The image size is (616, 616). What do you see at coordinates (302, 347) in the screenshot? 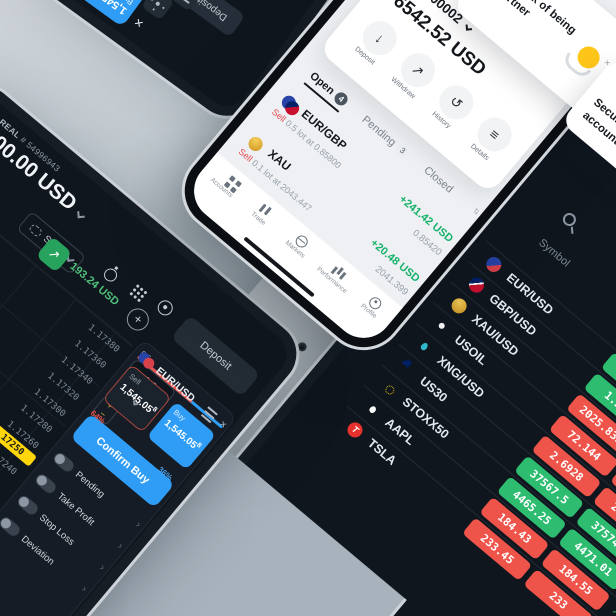
I see `camera-dot-icon` at bounding box center [302, 347].